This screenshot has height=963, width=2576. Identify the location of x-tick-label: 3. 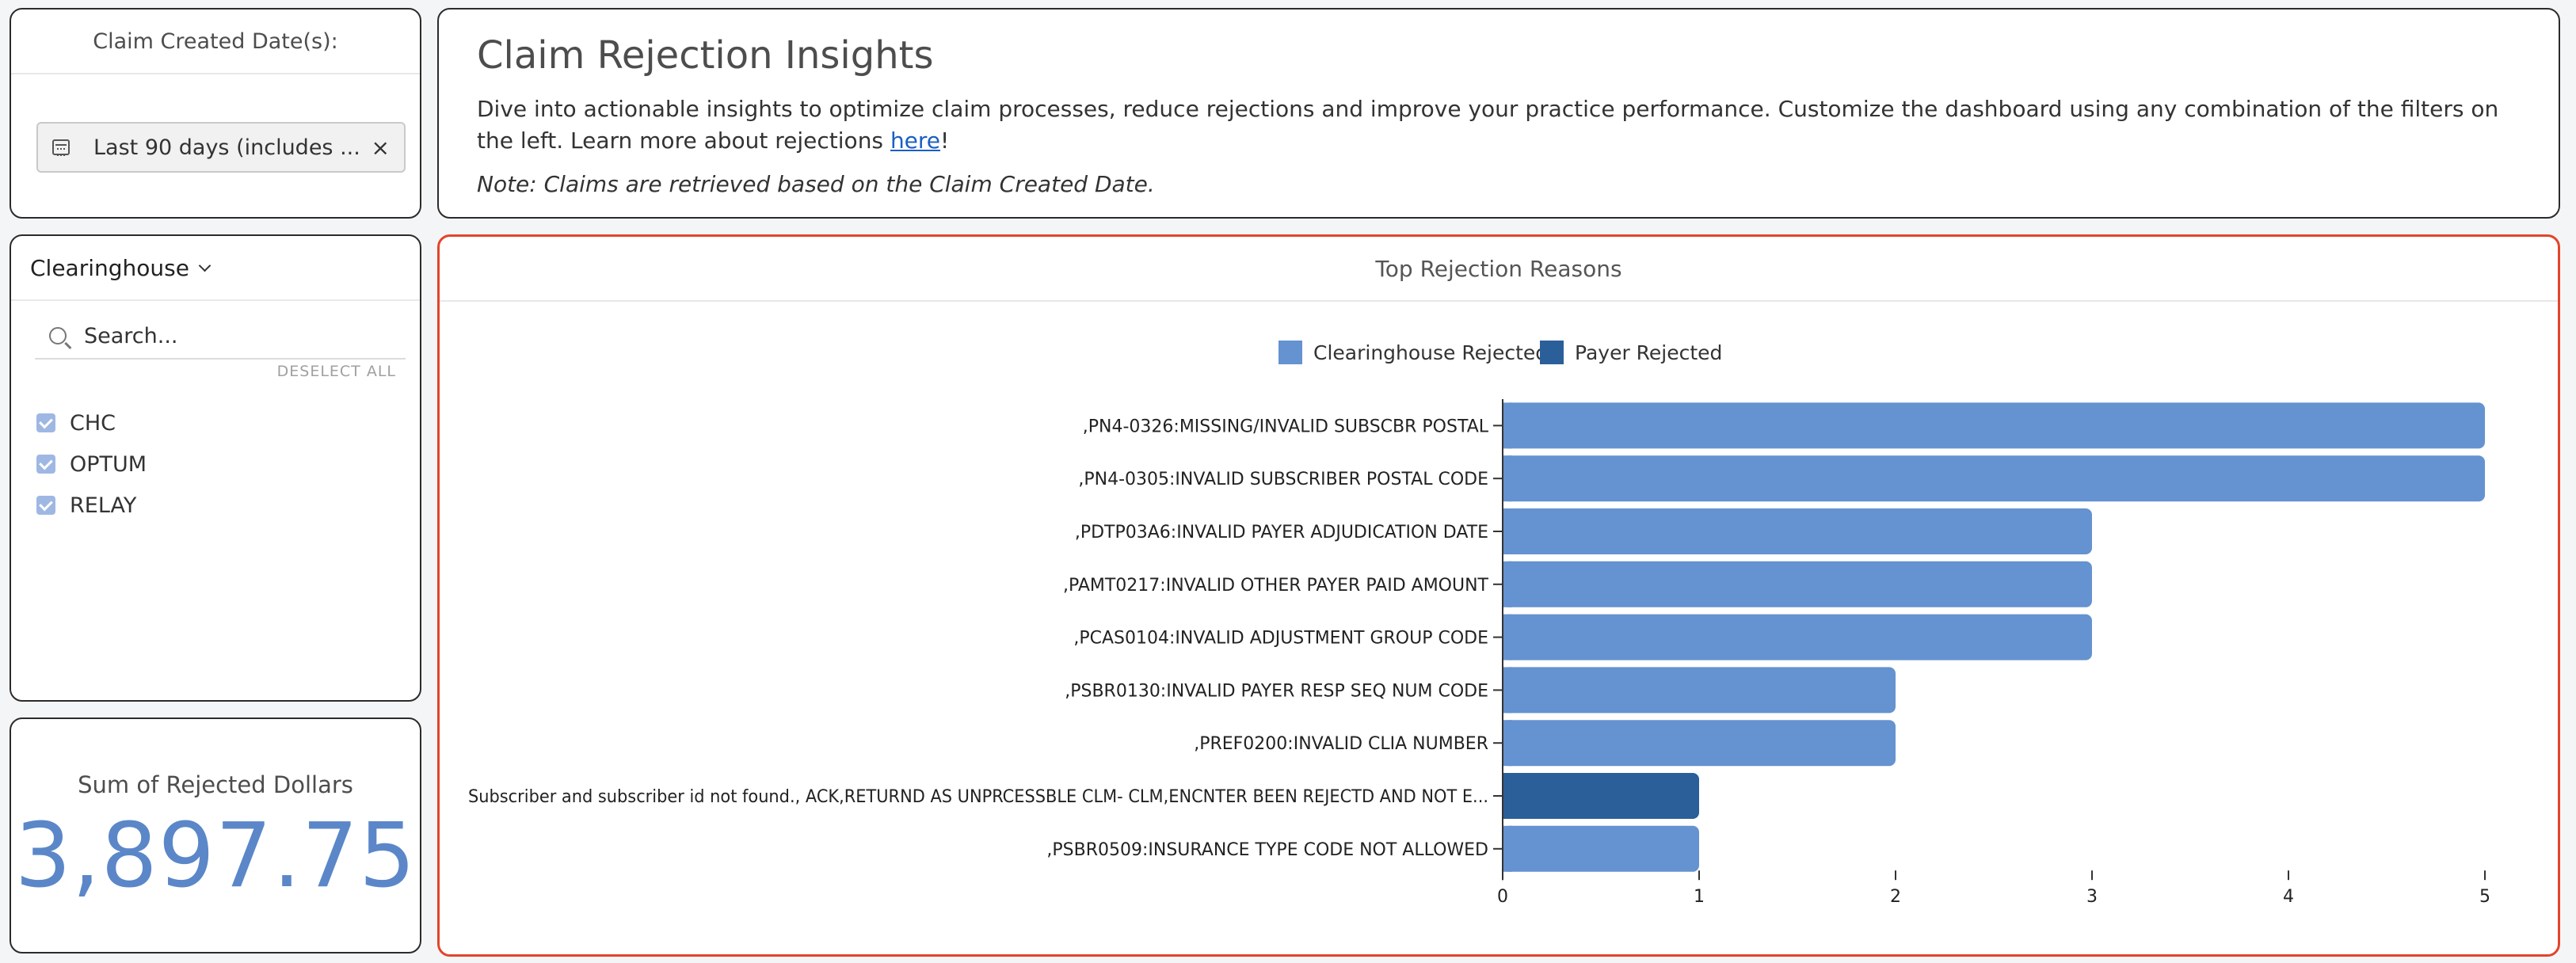
(2092, 897).